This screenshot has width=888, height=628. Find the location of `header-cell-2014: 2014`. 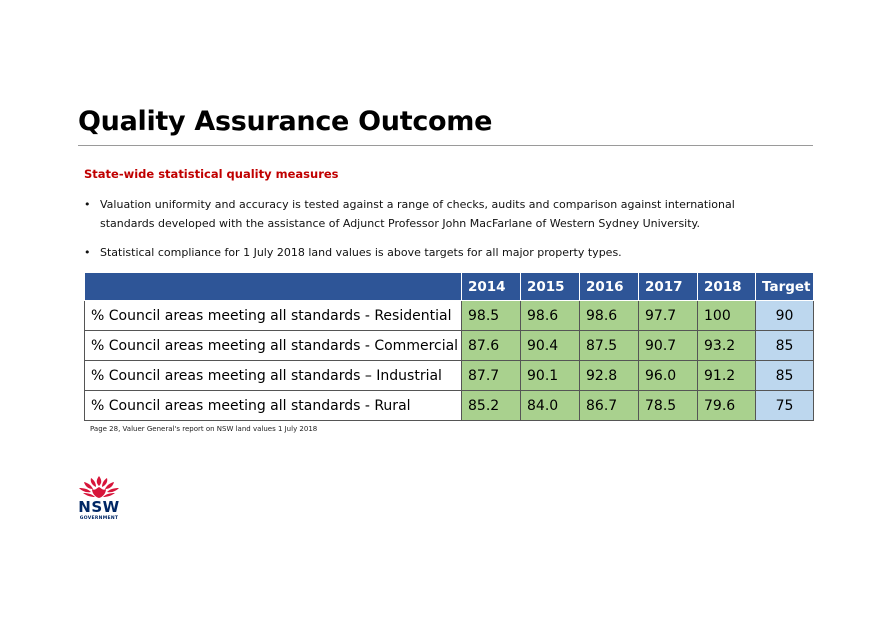

header-cell-2014: 2014 is located at coordinates (491, 286).